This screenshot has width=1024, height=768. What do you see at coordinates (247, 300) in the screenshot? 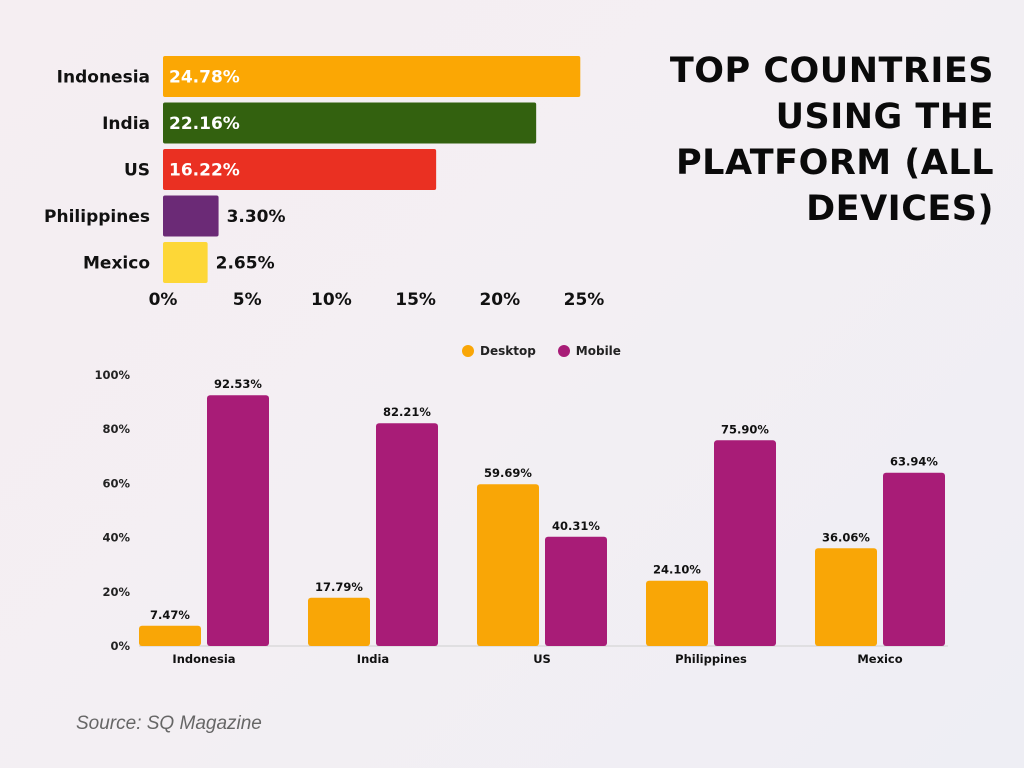
I see `hbar-xtick-5: 5%` at bounding box center [247, 300].